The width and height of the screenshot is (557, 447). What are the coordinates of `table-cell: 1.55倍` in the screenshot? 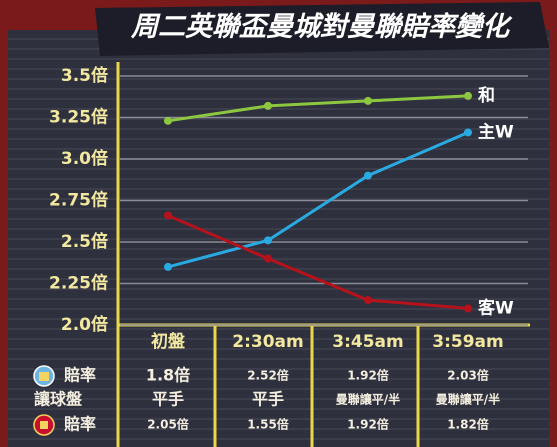 It's located at (268, 424).